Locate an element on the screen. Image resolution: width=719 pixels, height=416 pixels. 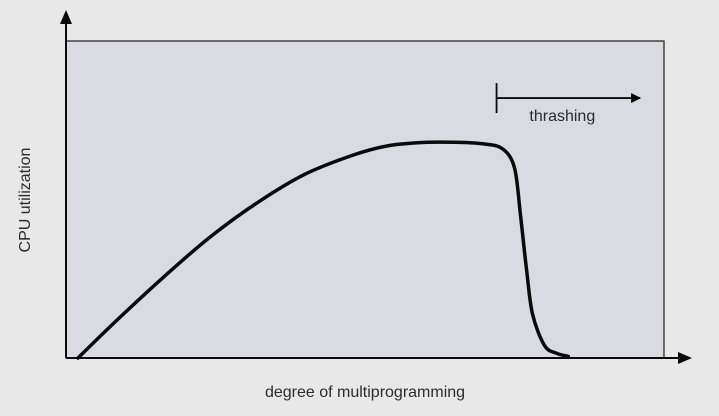
x-axis-arrow-icon is located at coordinates (685, 358).